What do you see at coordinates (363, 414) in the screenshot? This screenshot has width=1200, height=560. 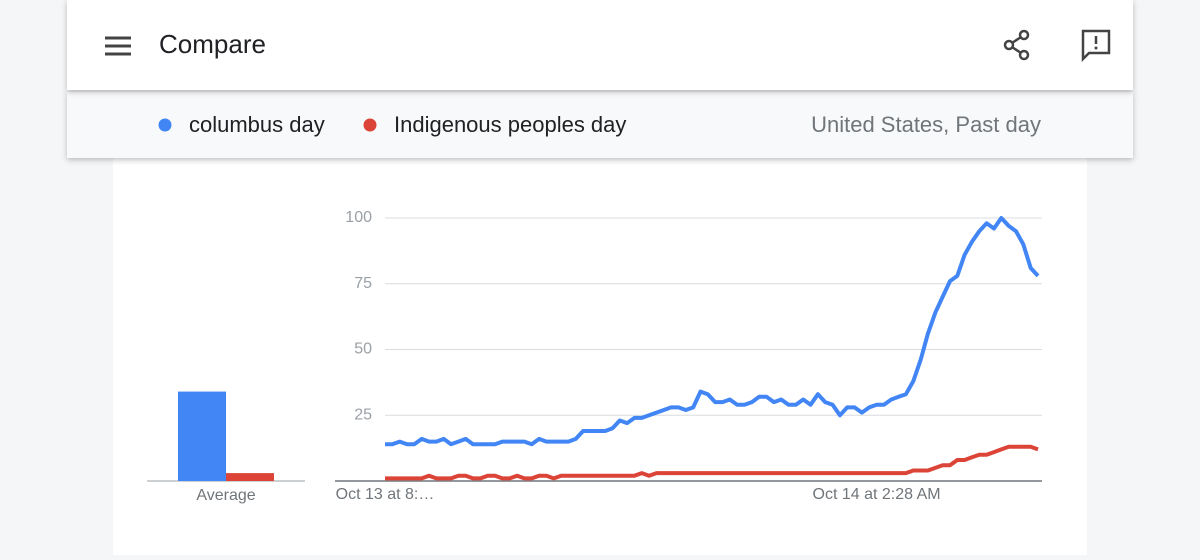 I see `y-tick-label: 25` at bounding box center [363, 414].